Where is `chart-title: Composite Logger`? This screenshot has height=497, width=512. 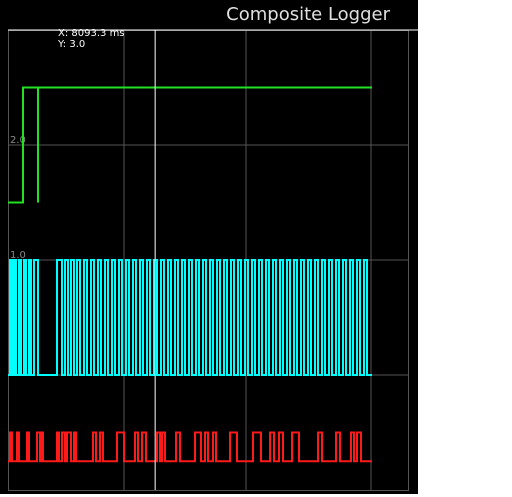 chart-title: Composite Logger is located at coordinates (308, 14).